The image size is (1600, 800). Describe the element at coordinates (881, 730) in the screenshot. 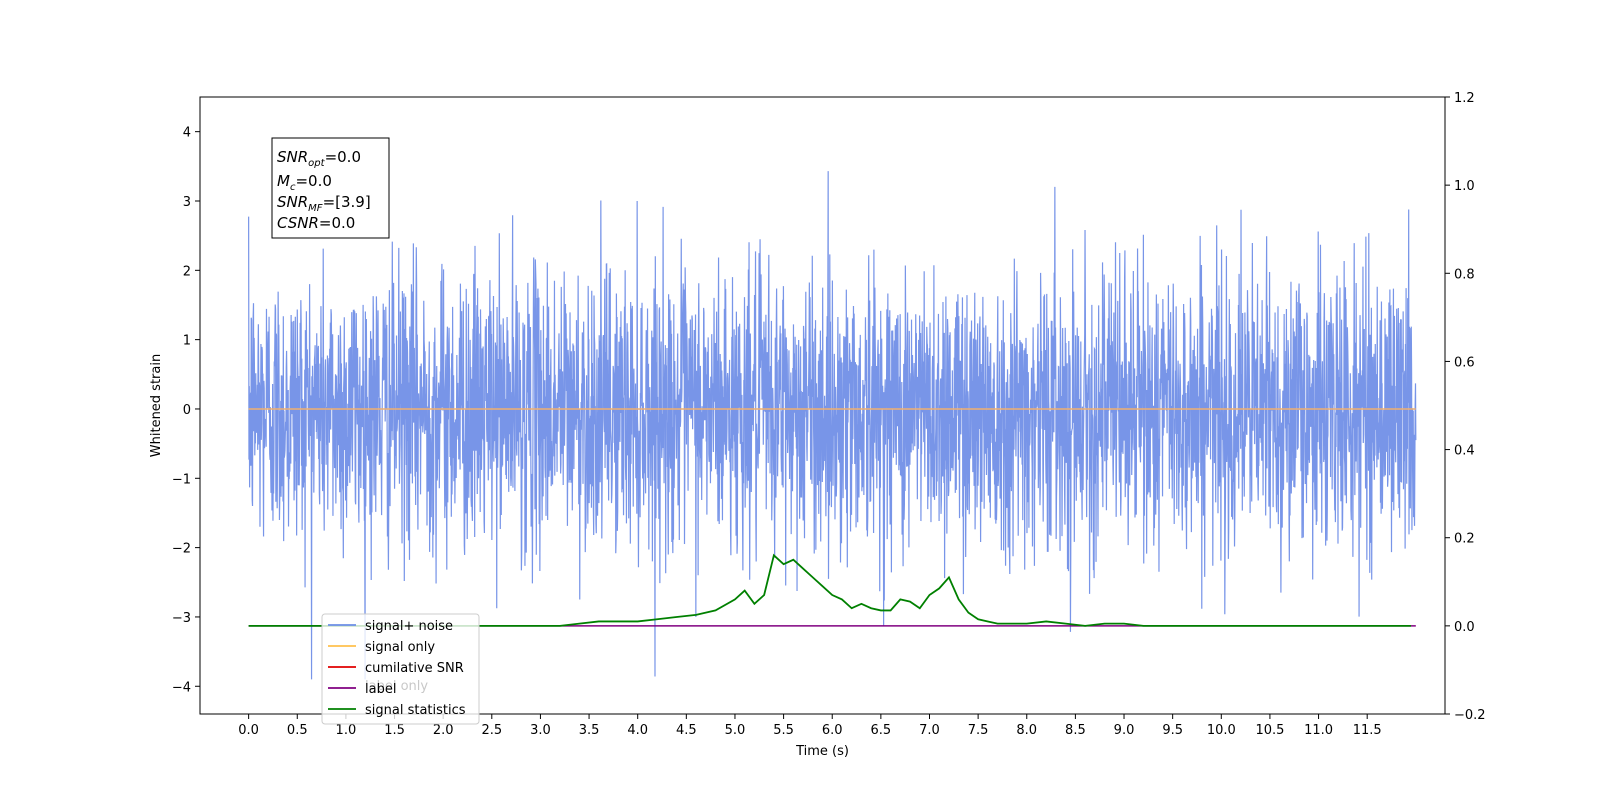

I see `x-tick-label: 6.5` at that location.